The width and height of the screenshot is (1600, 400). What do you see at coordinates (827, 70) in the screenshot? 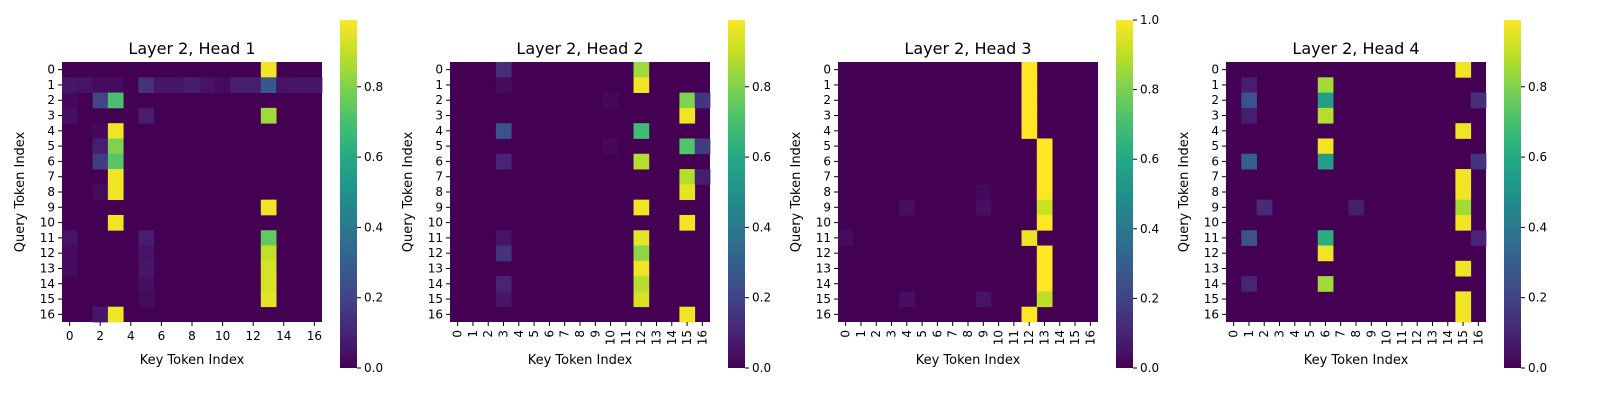
I see `y-tick-label: 0` at bounding box center [827, 70].